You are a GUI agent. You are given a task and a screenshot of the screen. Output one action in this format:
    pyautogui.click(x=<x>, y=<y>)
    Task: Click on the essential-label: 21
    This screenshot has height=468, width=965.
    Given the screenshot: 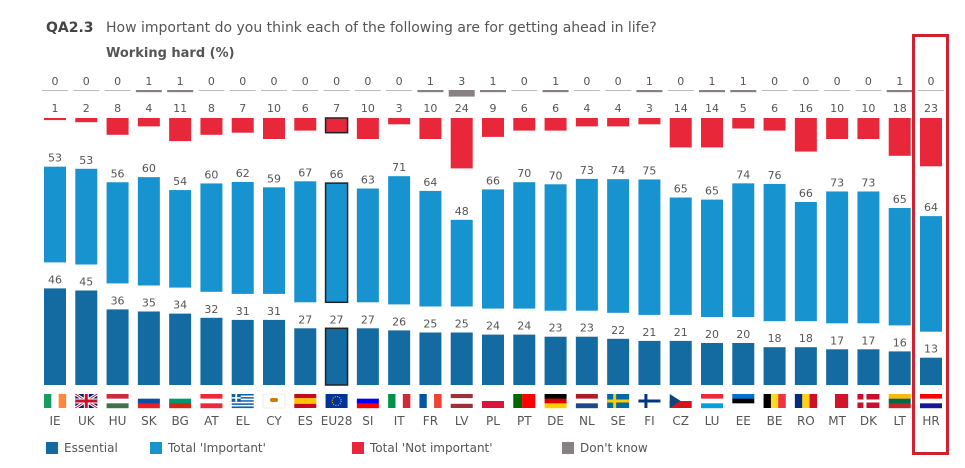 What is the action you would take?
    pyautogui.click(x=649, y=332)
    